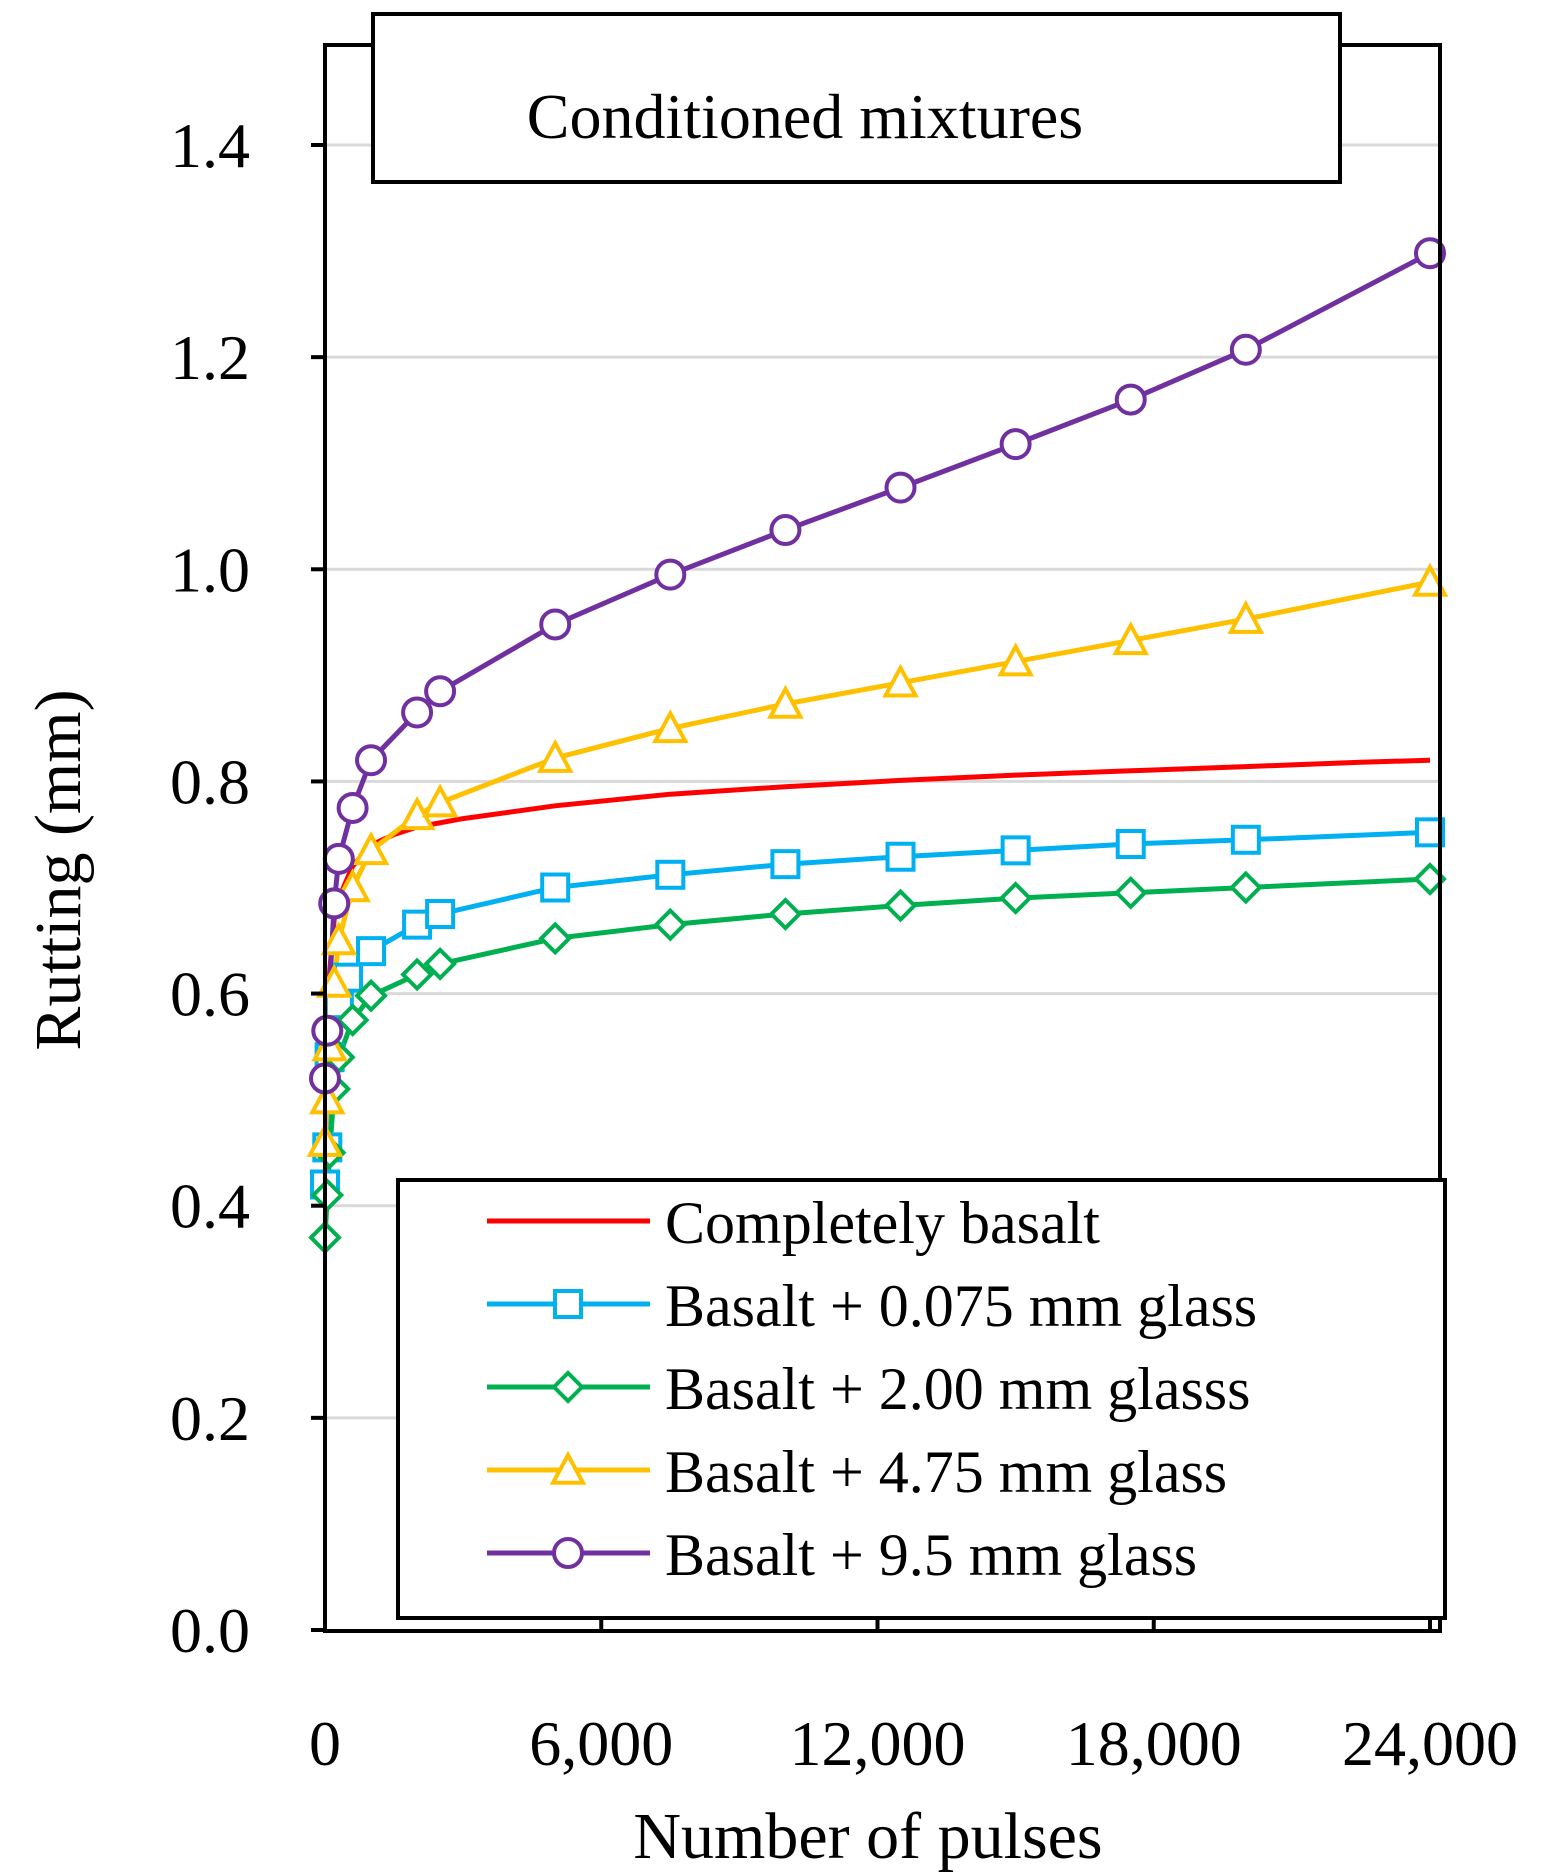  What do you see at coordinates (931, 1555) in the screenshot?
I see `legend-label: Basalt + 9.5 mm glass` at bounding box center [931, 1555].